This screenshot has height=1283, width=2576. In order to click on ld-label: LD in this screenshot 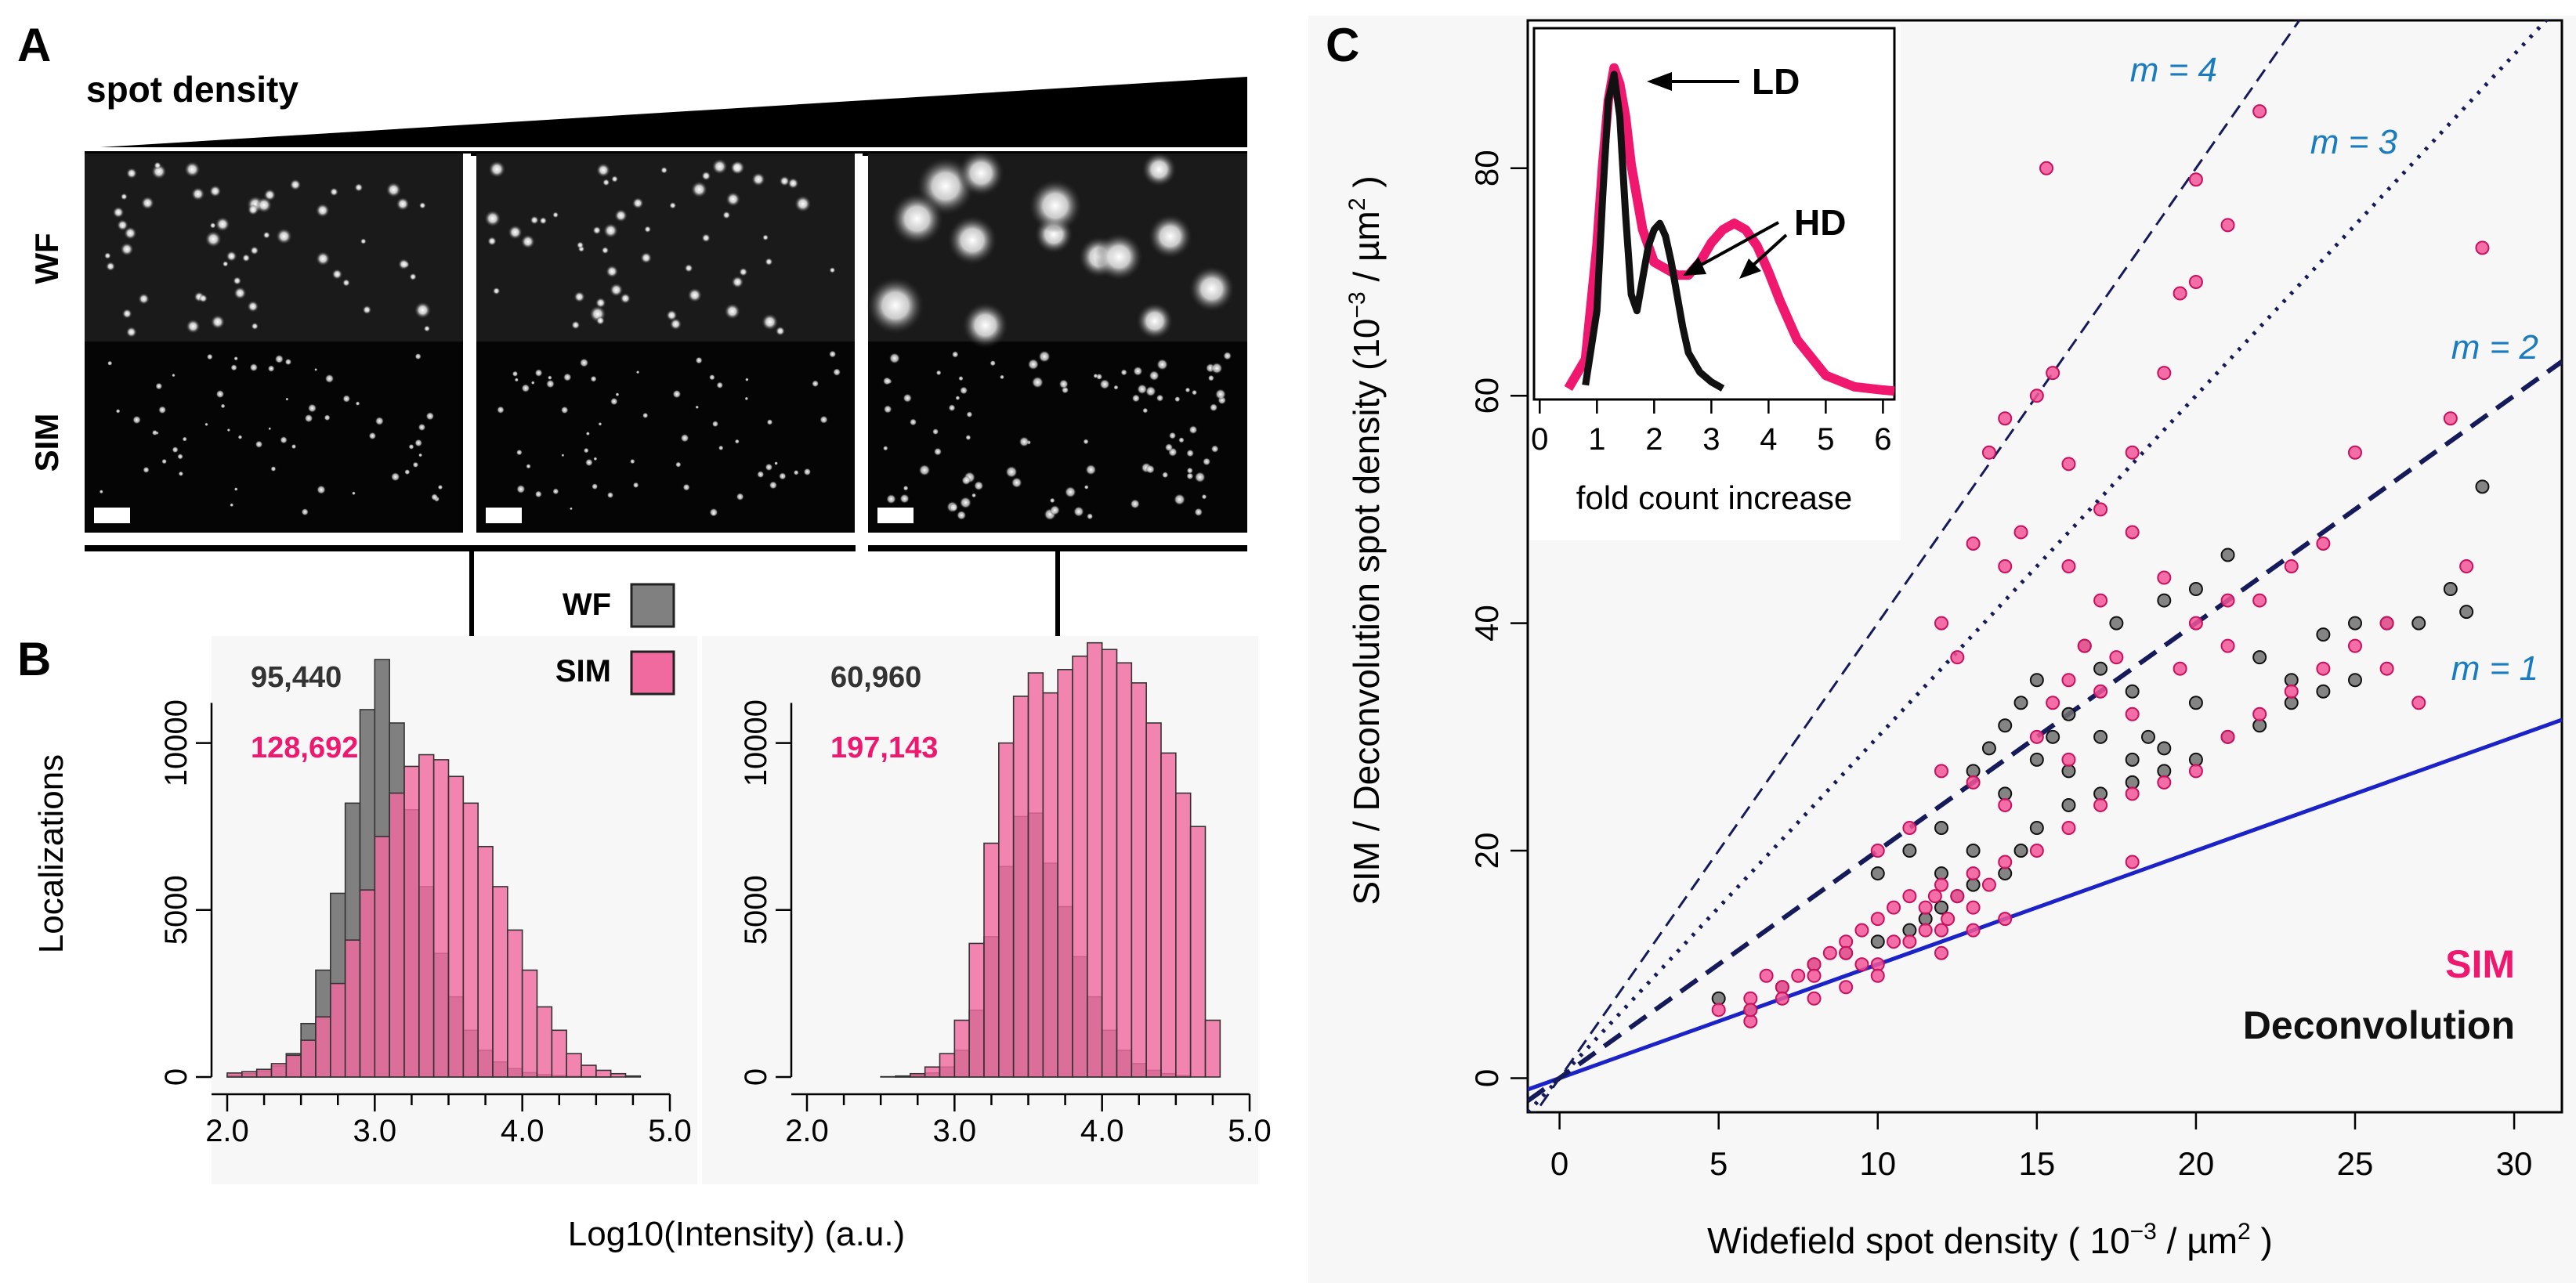, I will do `click(1776, 81)`.